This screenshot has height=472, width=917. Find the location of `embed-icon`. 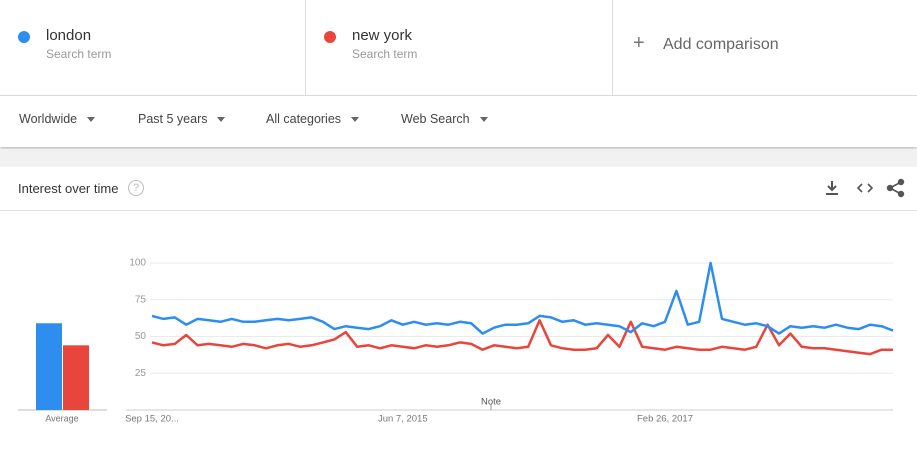

embed-icon is located at coordinates (865, 188).